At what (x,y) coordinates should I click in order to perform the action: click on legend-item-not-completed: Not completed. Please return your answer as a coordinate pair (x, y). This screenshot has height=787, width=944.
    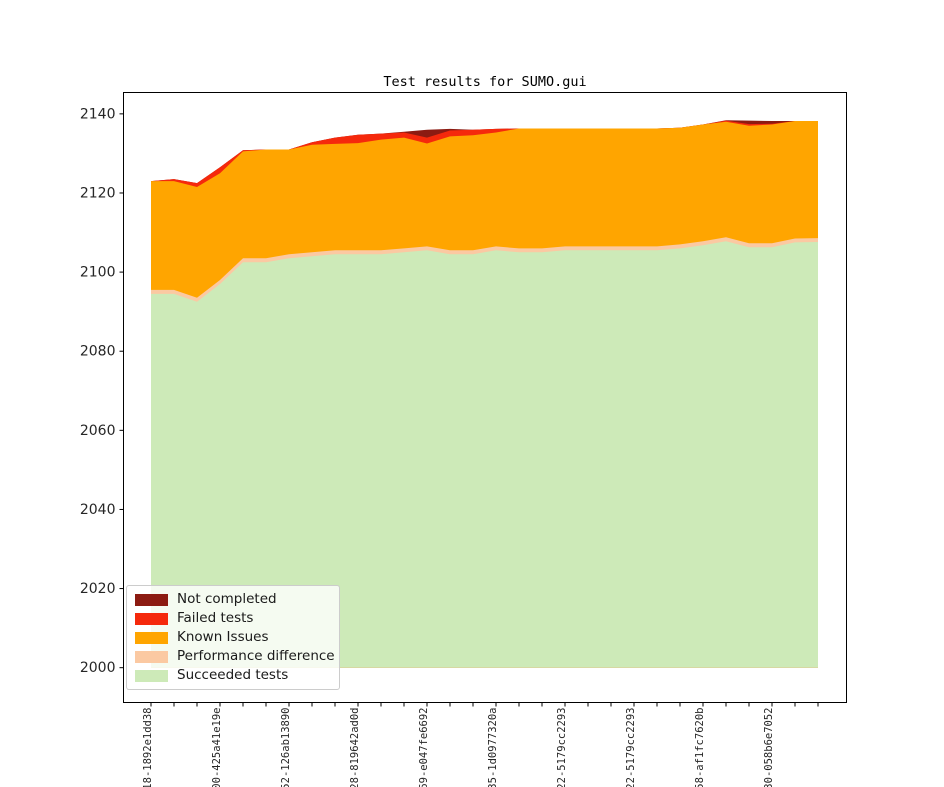
    Looking at the image, I should click on (233, 599).